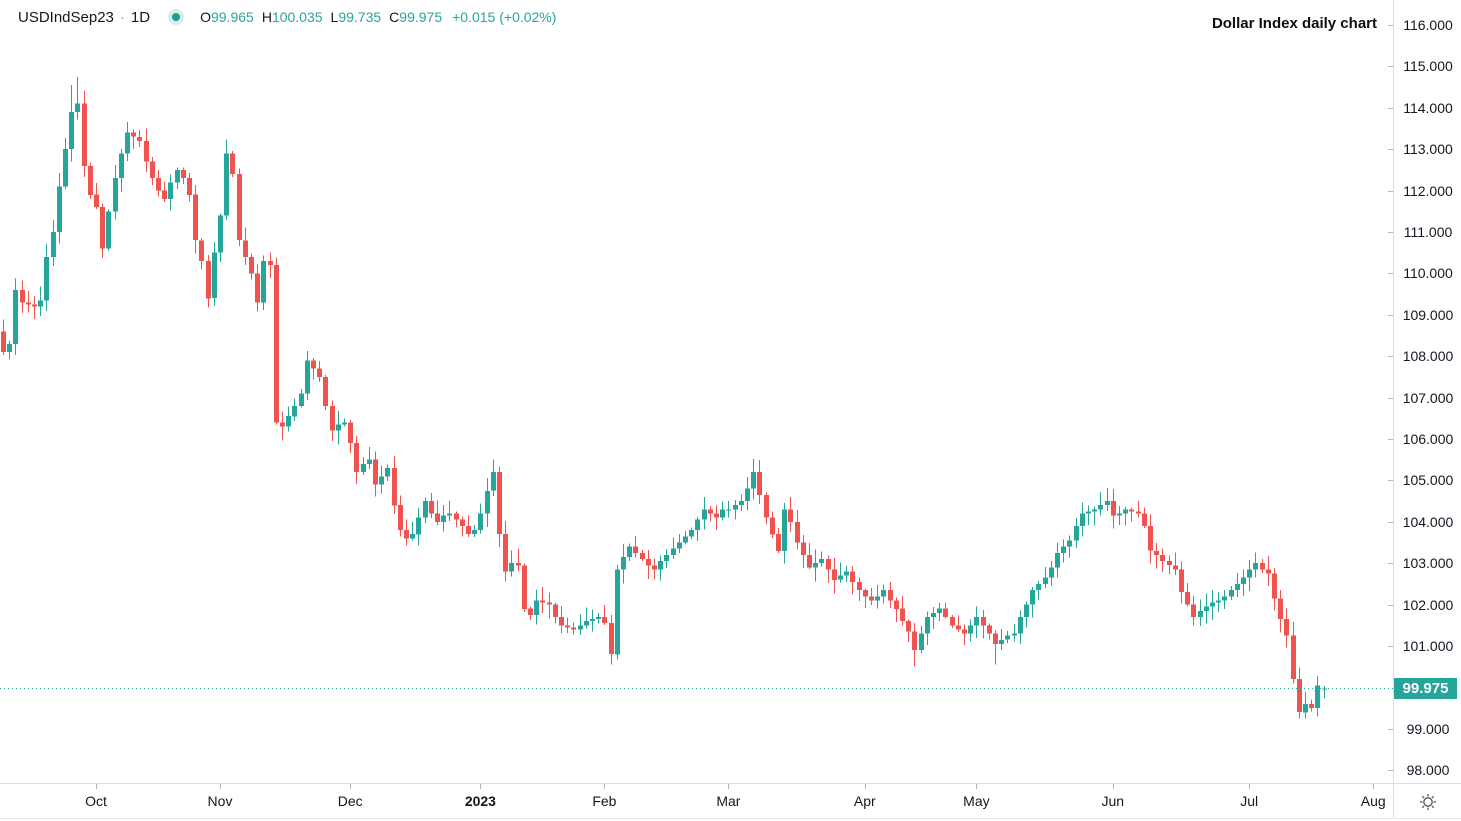  Describe the element at coordinates (1249, 801) in the screenshot. I see `time-tick-label: Jul` at that location.